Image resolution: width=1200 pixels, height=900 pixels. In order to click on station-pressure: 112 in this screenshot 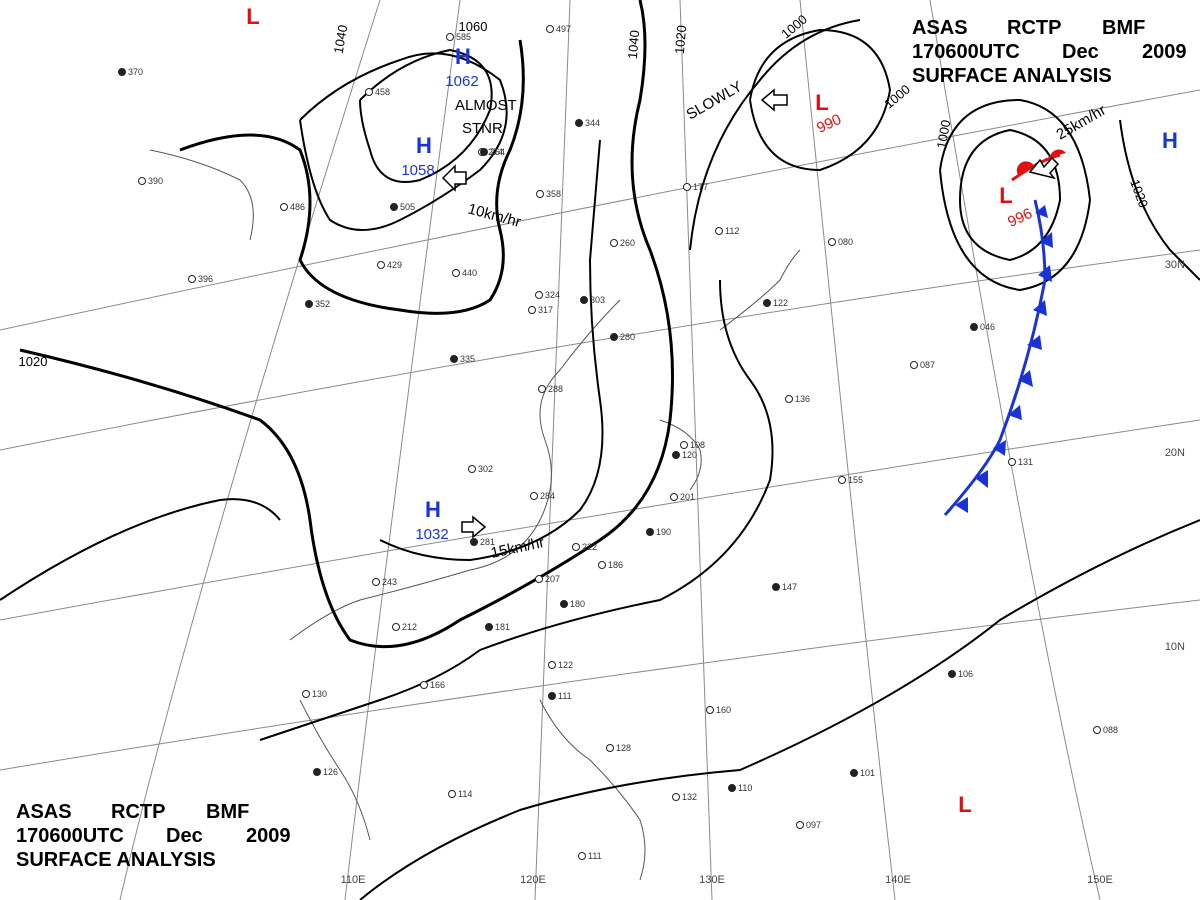, I will do `click(732, 231)`.